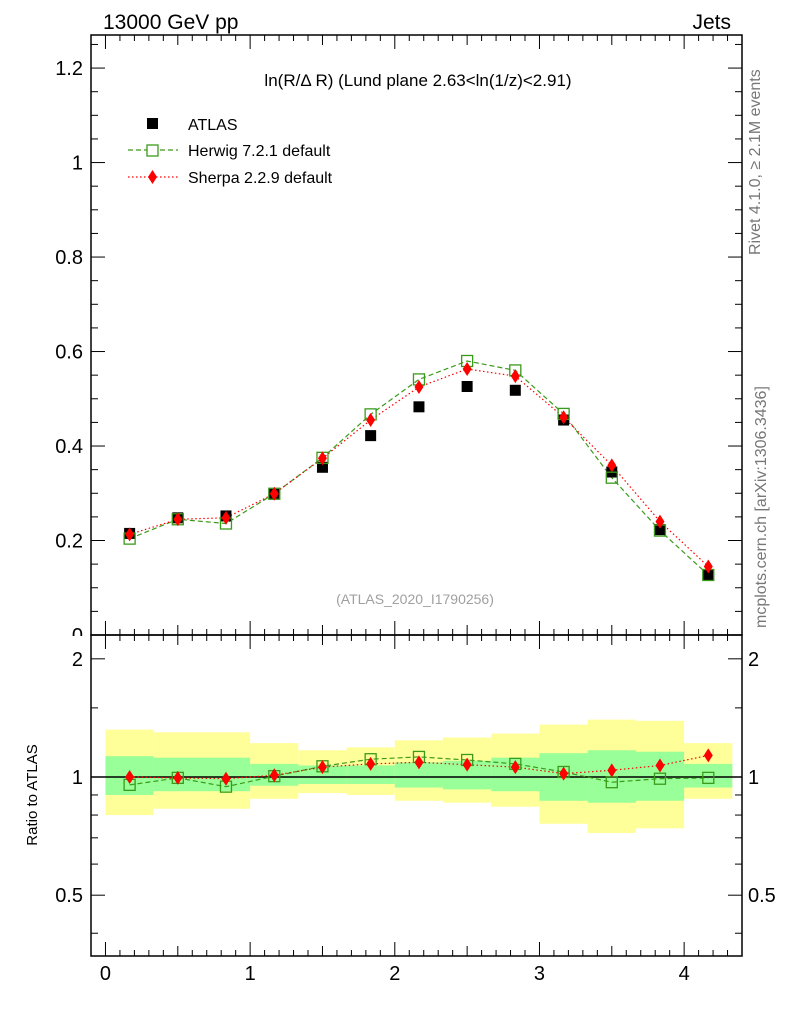 Image resolution: width=786 pixels, height=1024 pixels. Describe the element at coordinates (152, 177) in the screenshot. I see `legend-sherpa-marker` at that location.